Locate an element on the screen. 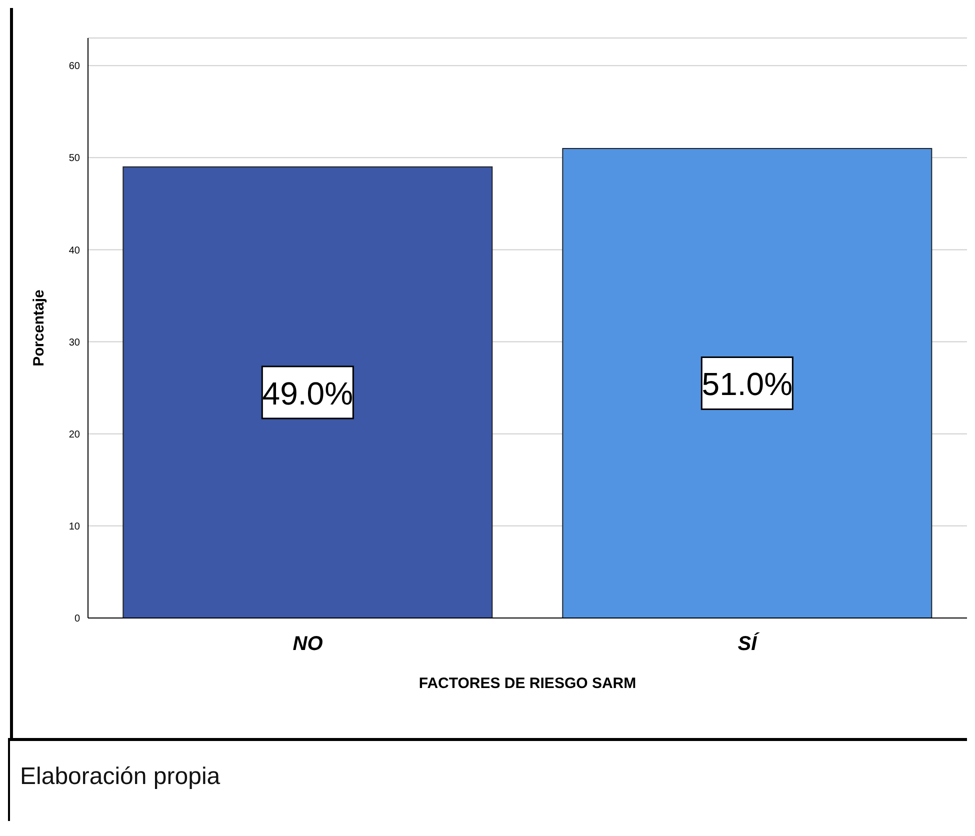 This screenshot has width=975, height=836. y-axis-title: Porcentaje is located at coordinates (39, 328).